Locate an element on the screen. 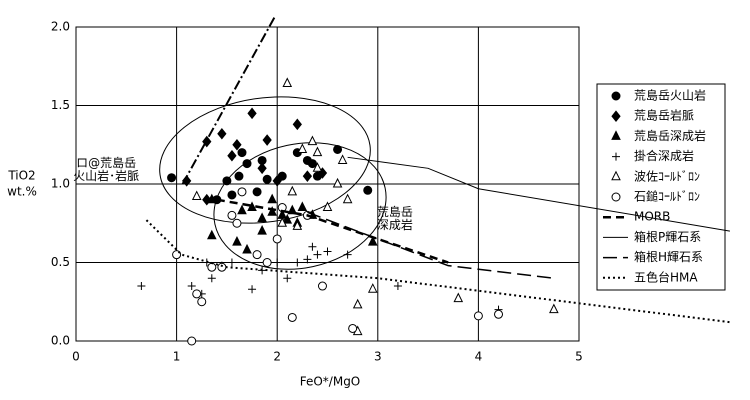 The height and width of the screenshot is (400, 750). annotation: ロ@荒島岳 is located at coordinates (106, 162).